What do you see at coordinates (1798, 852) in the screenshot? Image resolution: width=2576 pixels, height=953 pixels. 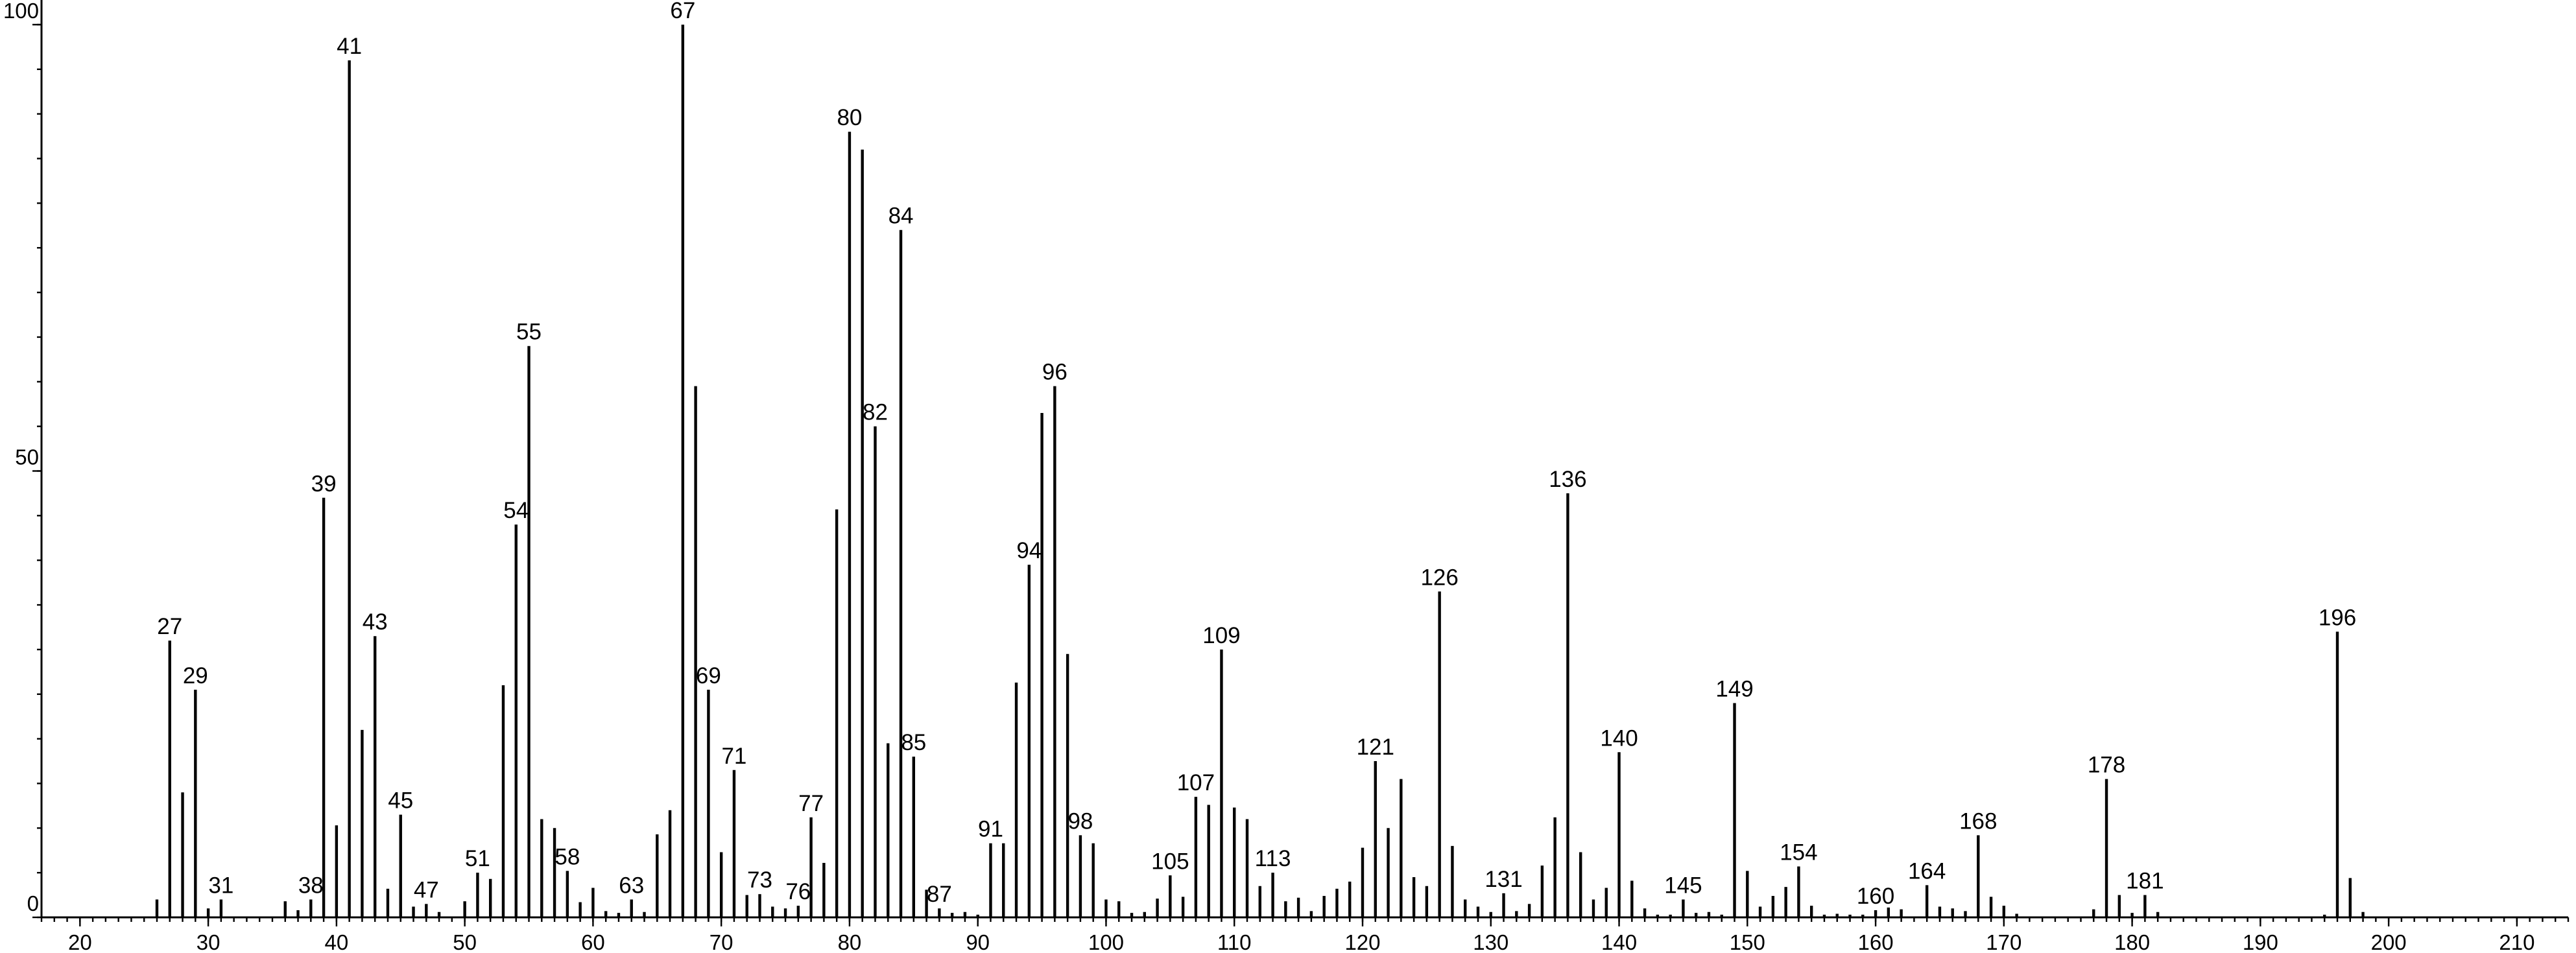 I see `peak-label-154: 154` at bounding box center [1798, 852].